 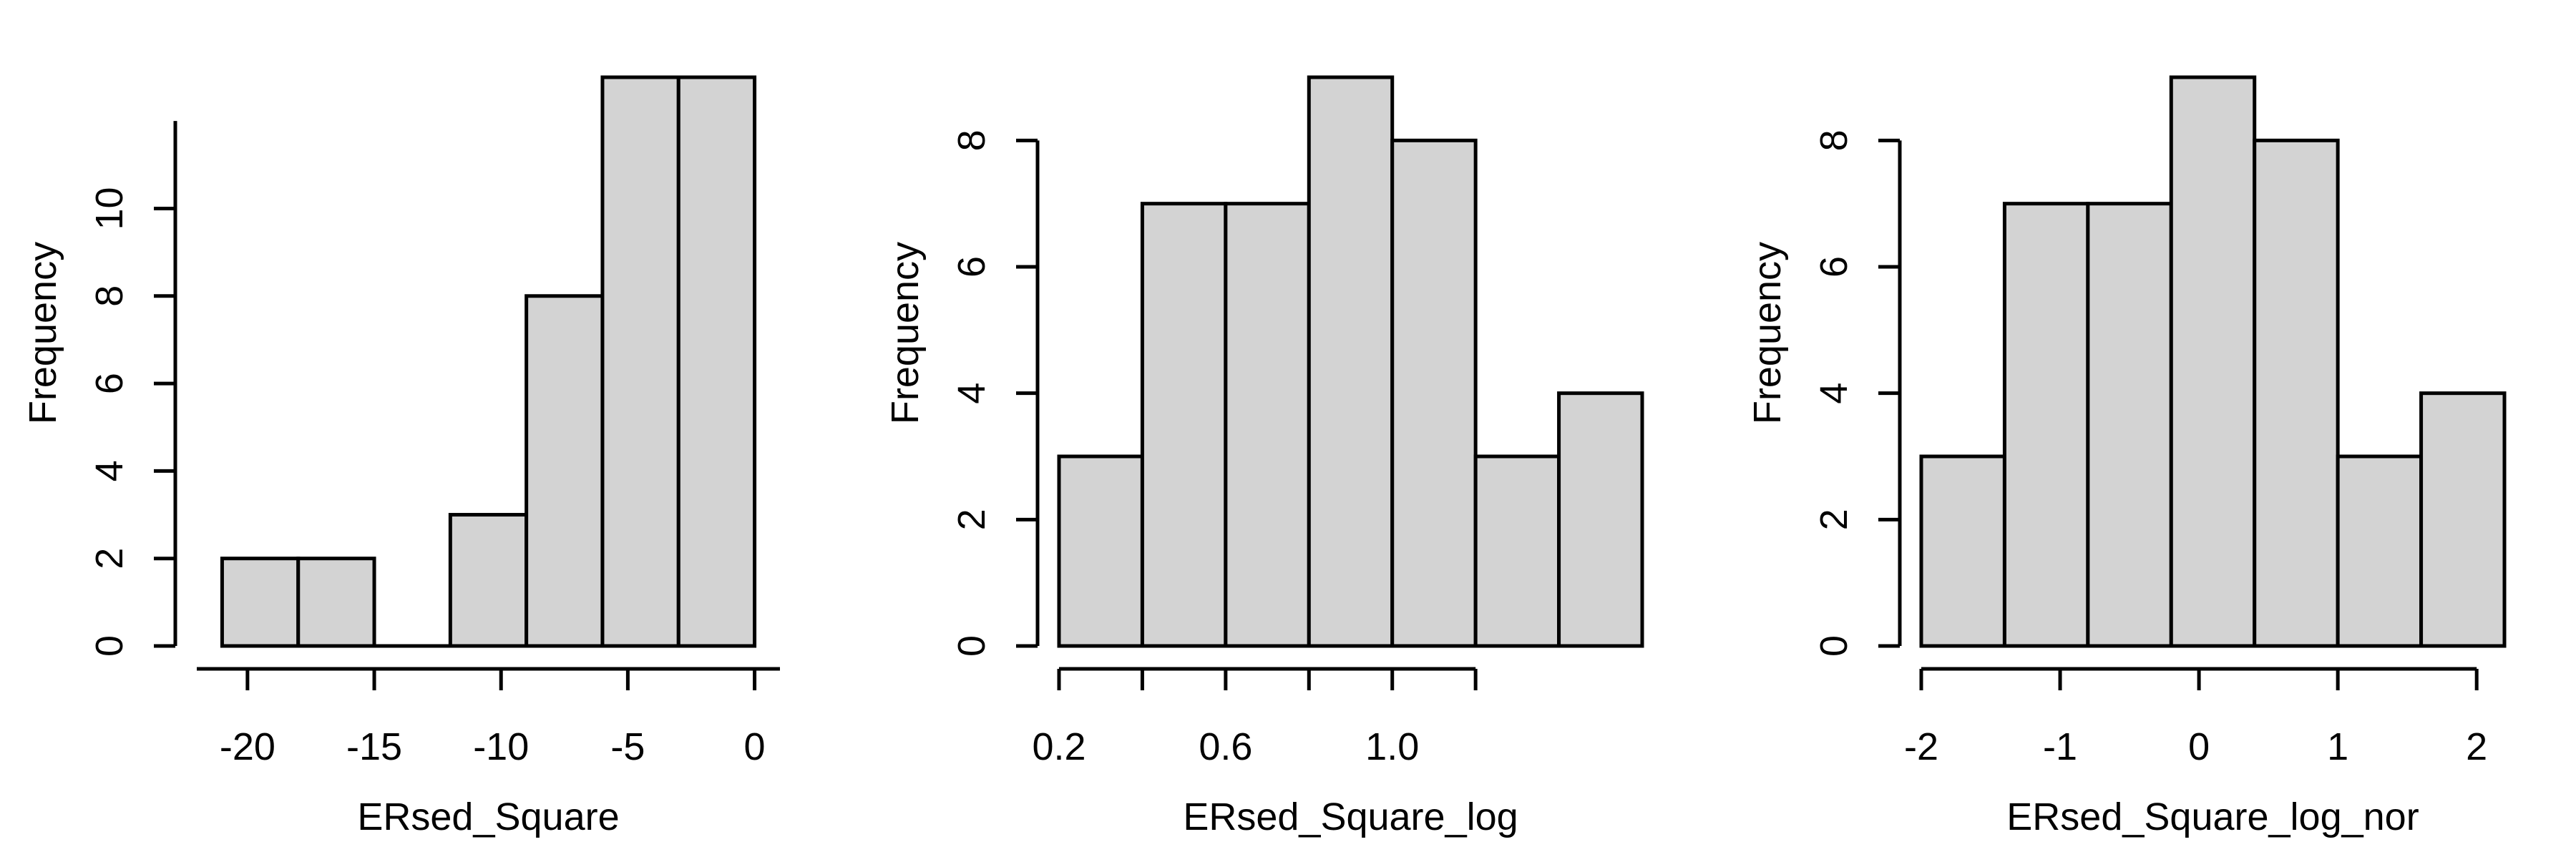 What do you see at coordinates (1392, 746) in the screenshot?
I see `x-tick-label: 1.0` at bounding box center [1392, 746].